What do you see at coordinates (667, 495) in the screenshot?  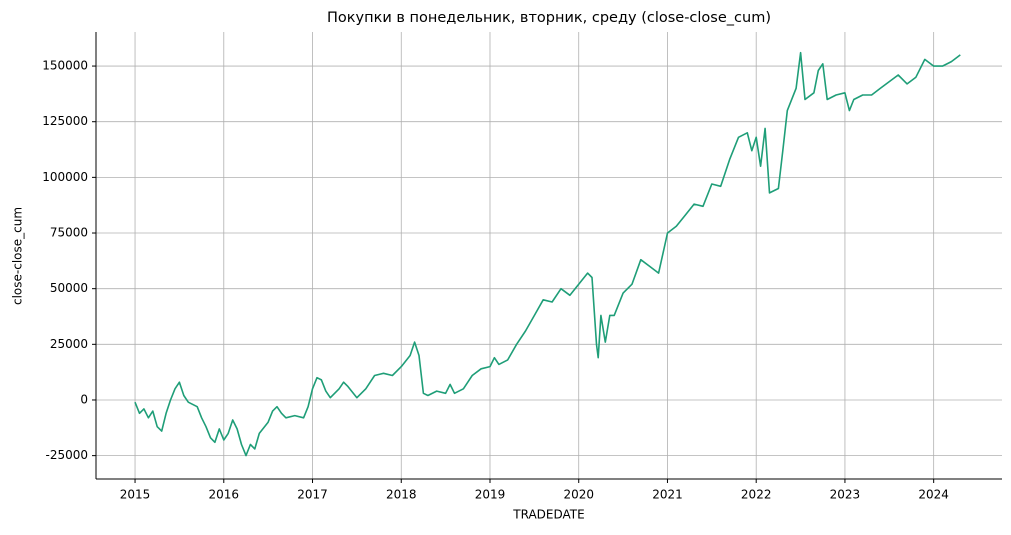 I see `x-tick-label: 2021` at bounding box center [667, 495].